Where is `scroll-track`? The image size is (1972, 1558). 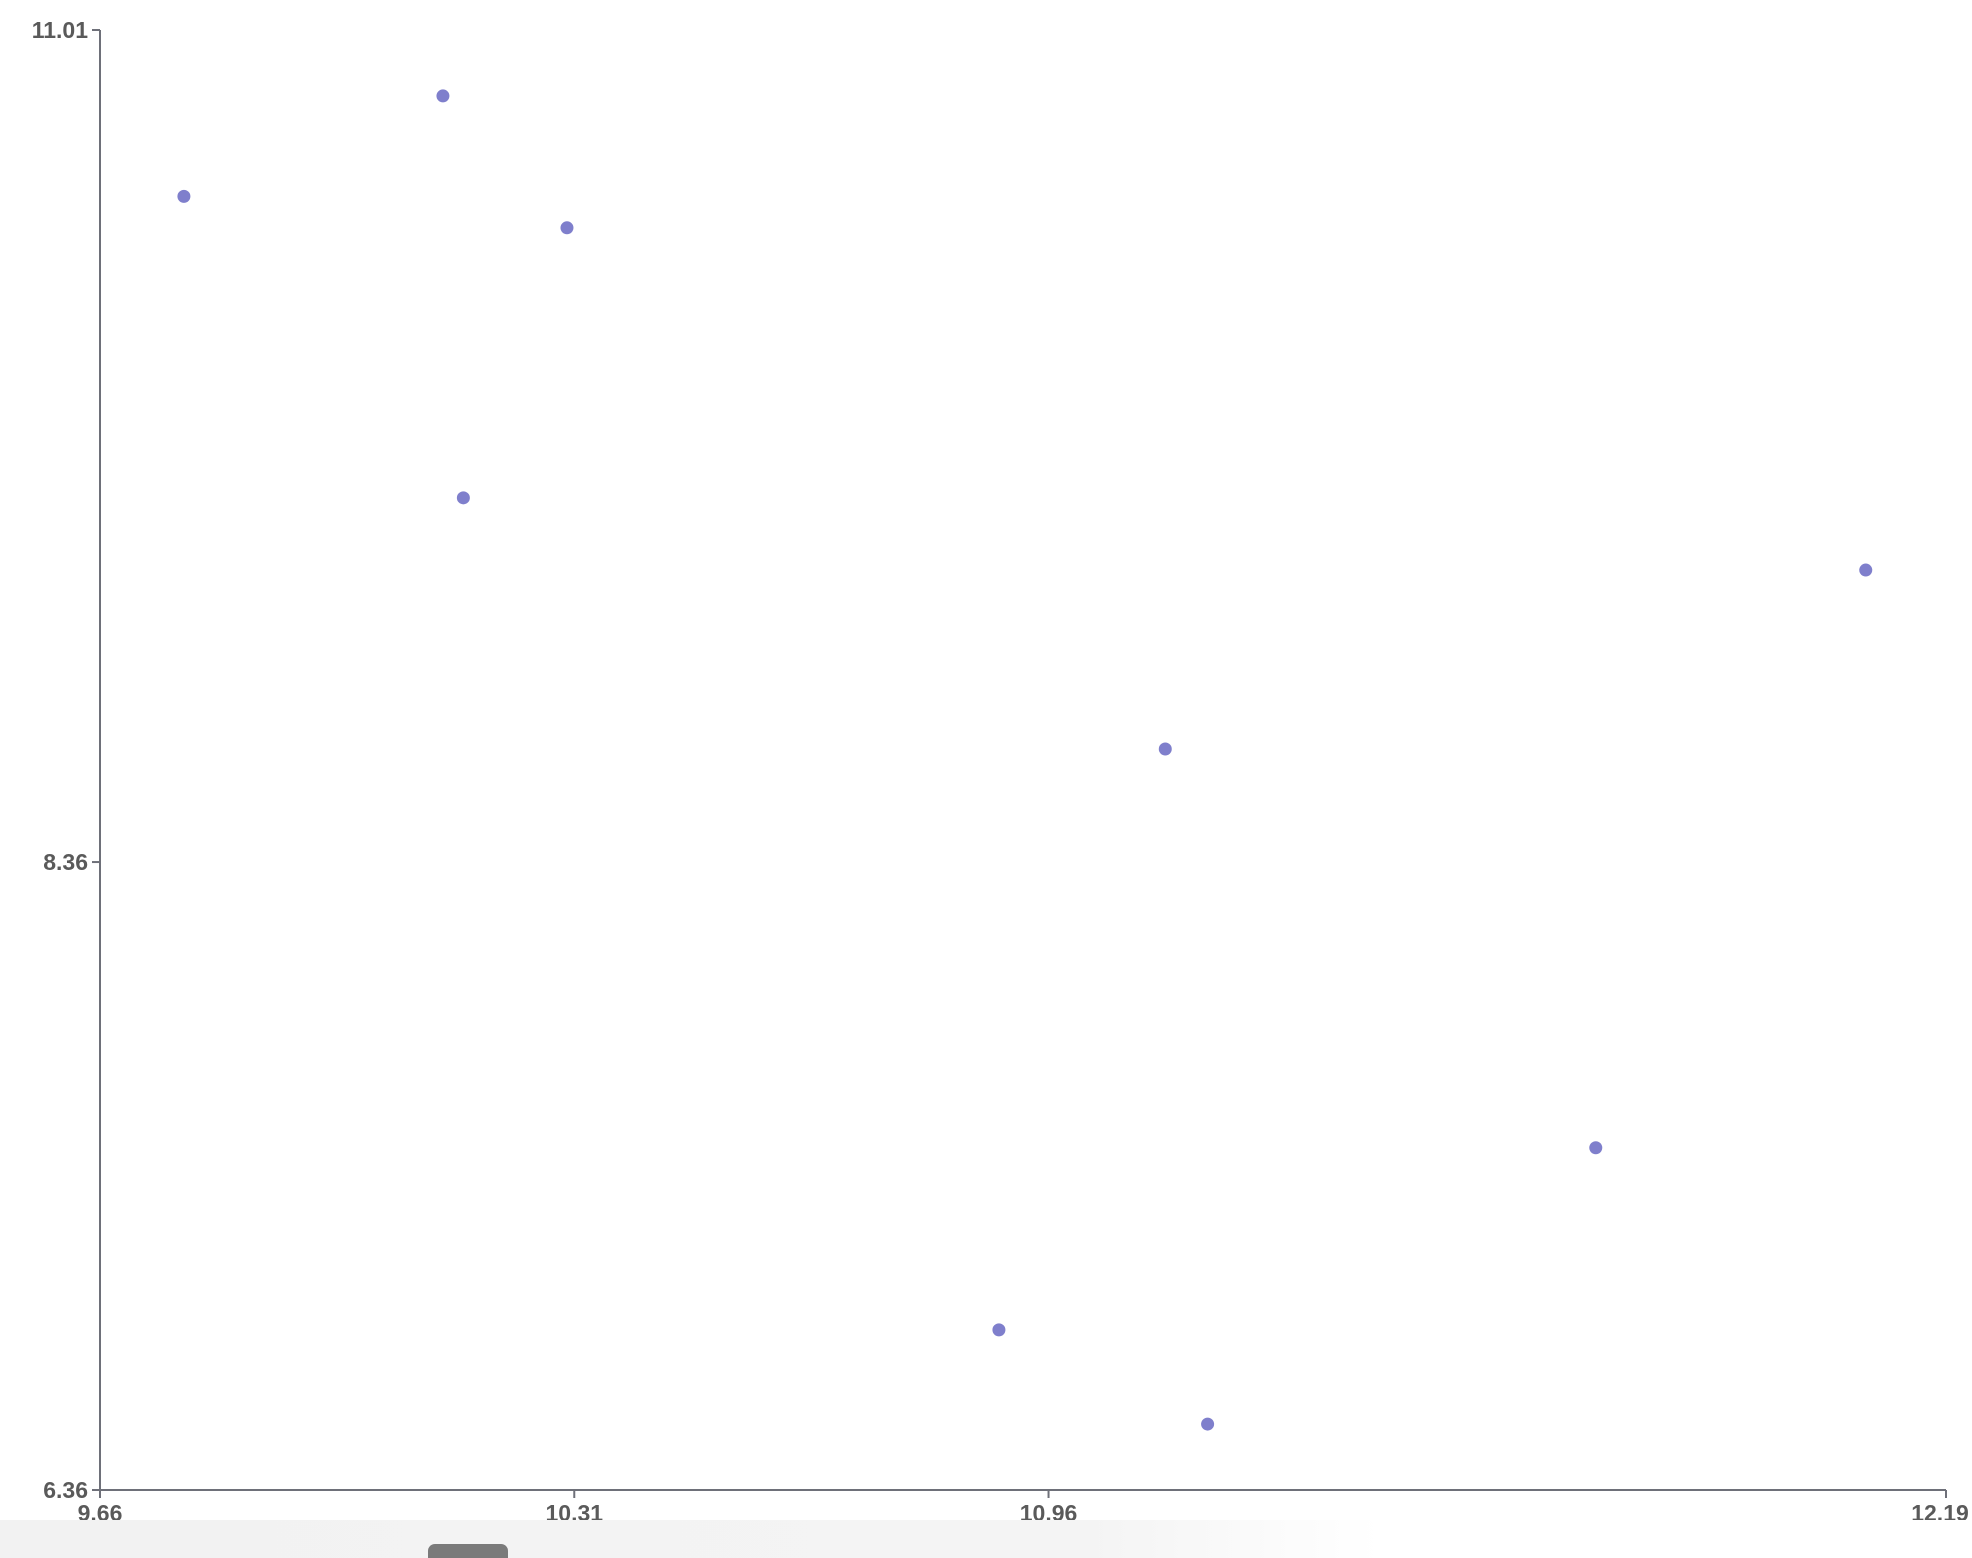 scroll-track is located at coordinates (986, 1539).